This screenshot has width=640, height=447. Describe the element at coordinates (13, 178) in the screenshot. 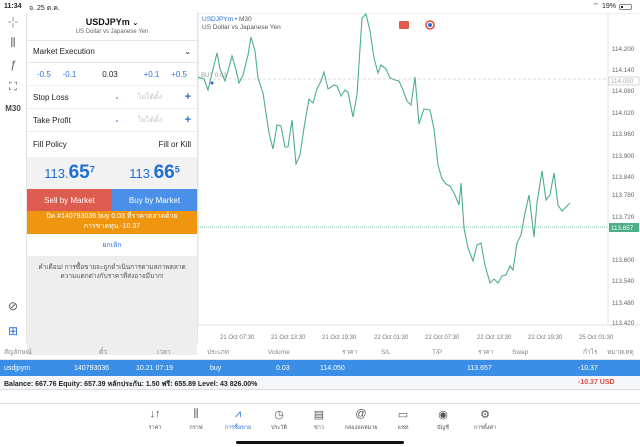

I see `chart-toolbar: -¦- ⫼ ƒ ⛶ M30 ⊘ ⊞` at that location.